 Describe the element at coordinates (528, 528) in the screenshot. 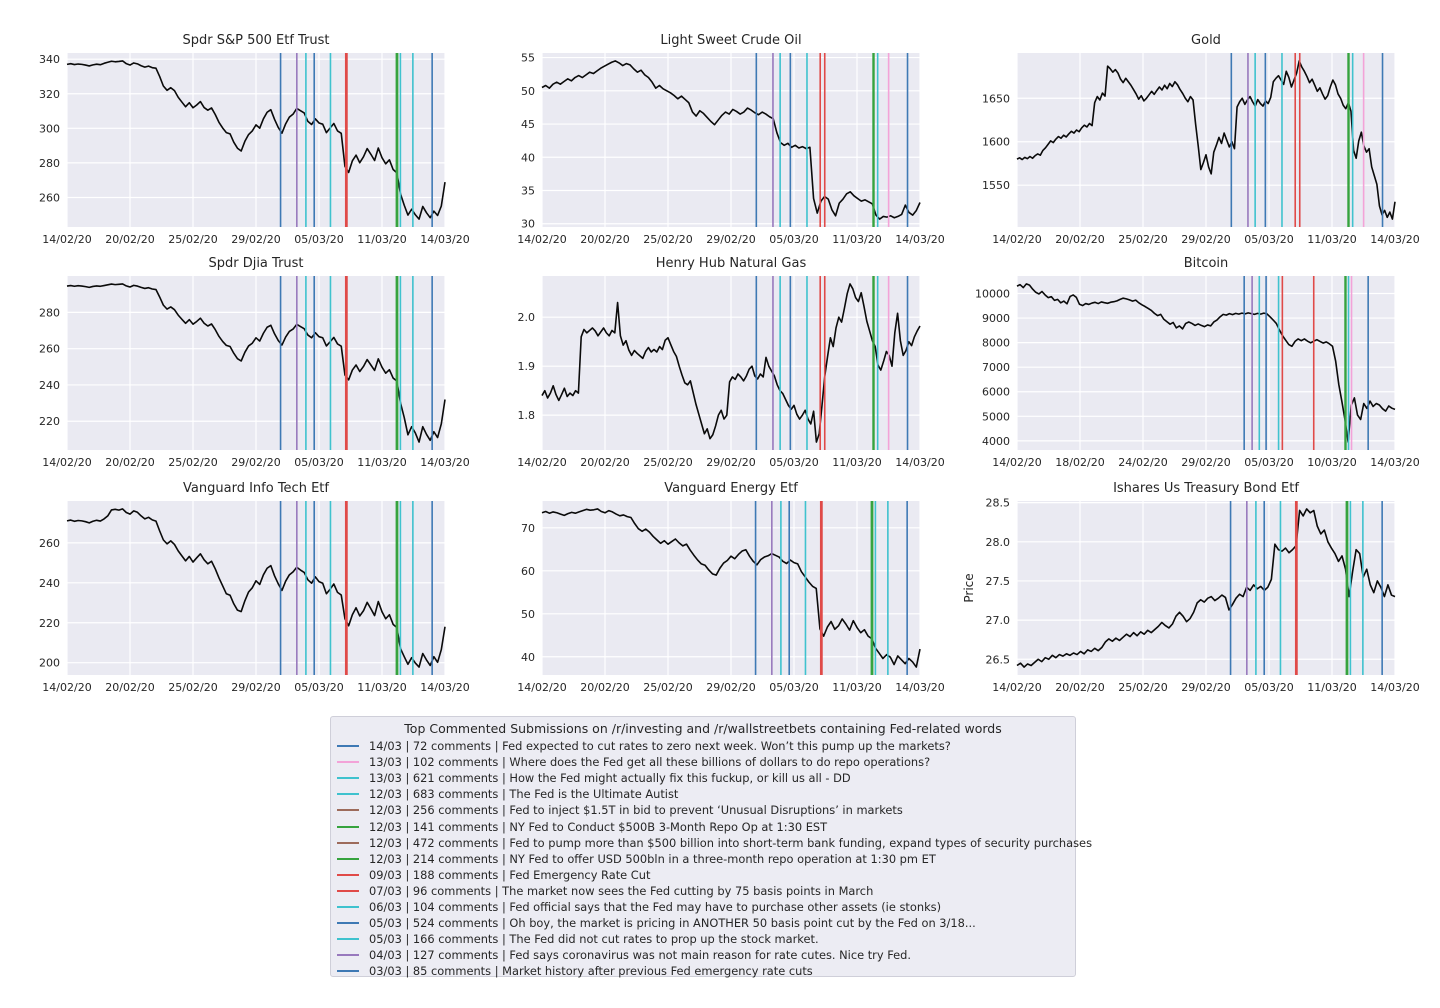

I see `y-tick-label: 70` at that location.